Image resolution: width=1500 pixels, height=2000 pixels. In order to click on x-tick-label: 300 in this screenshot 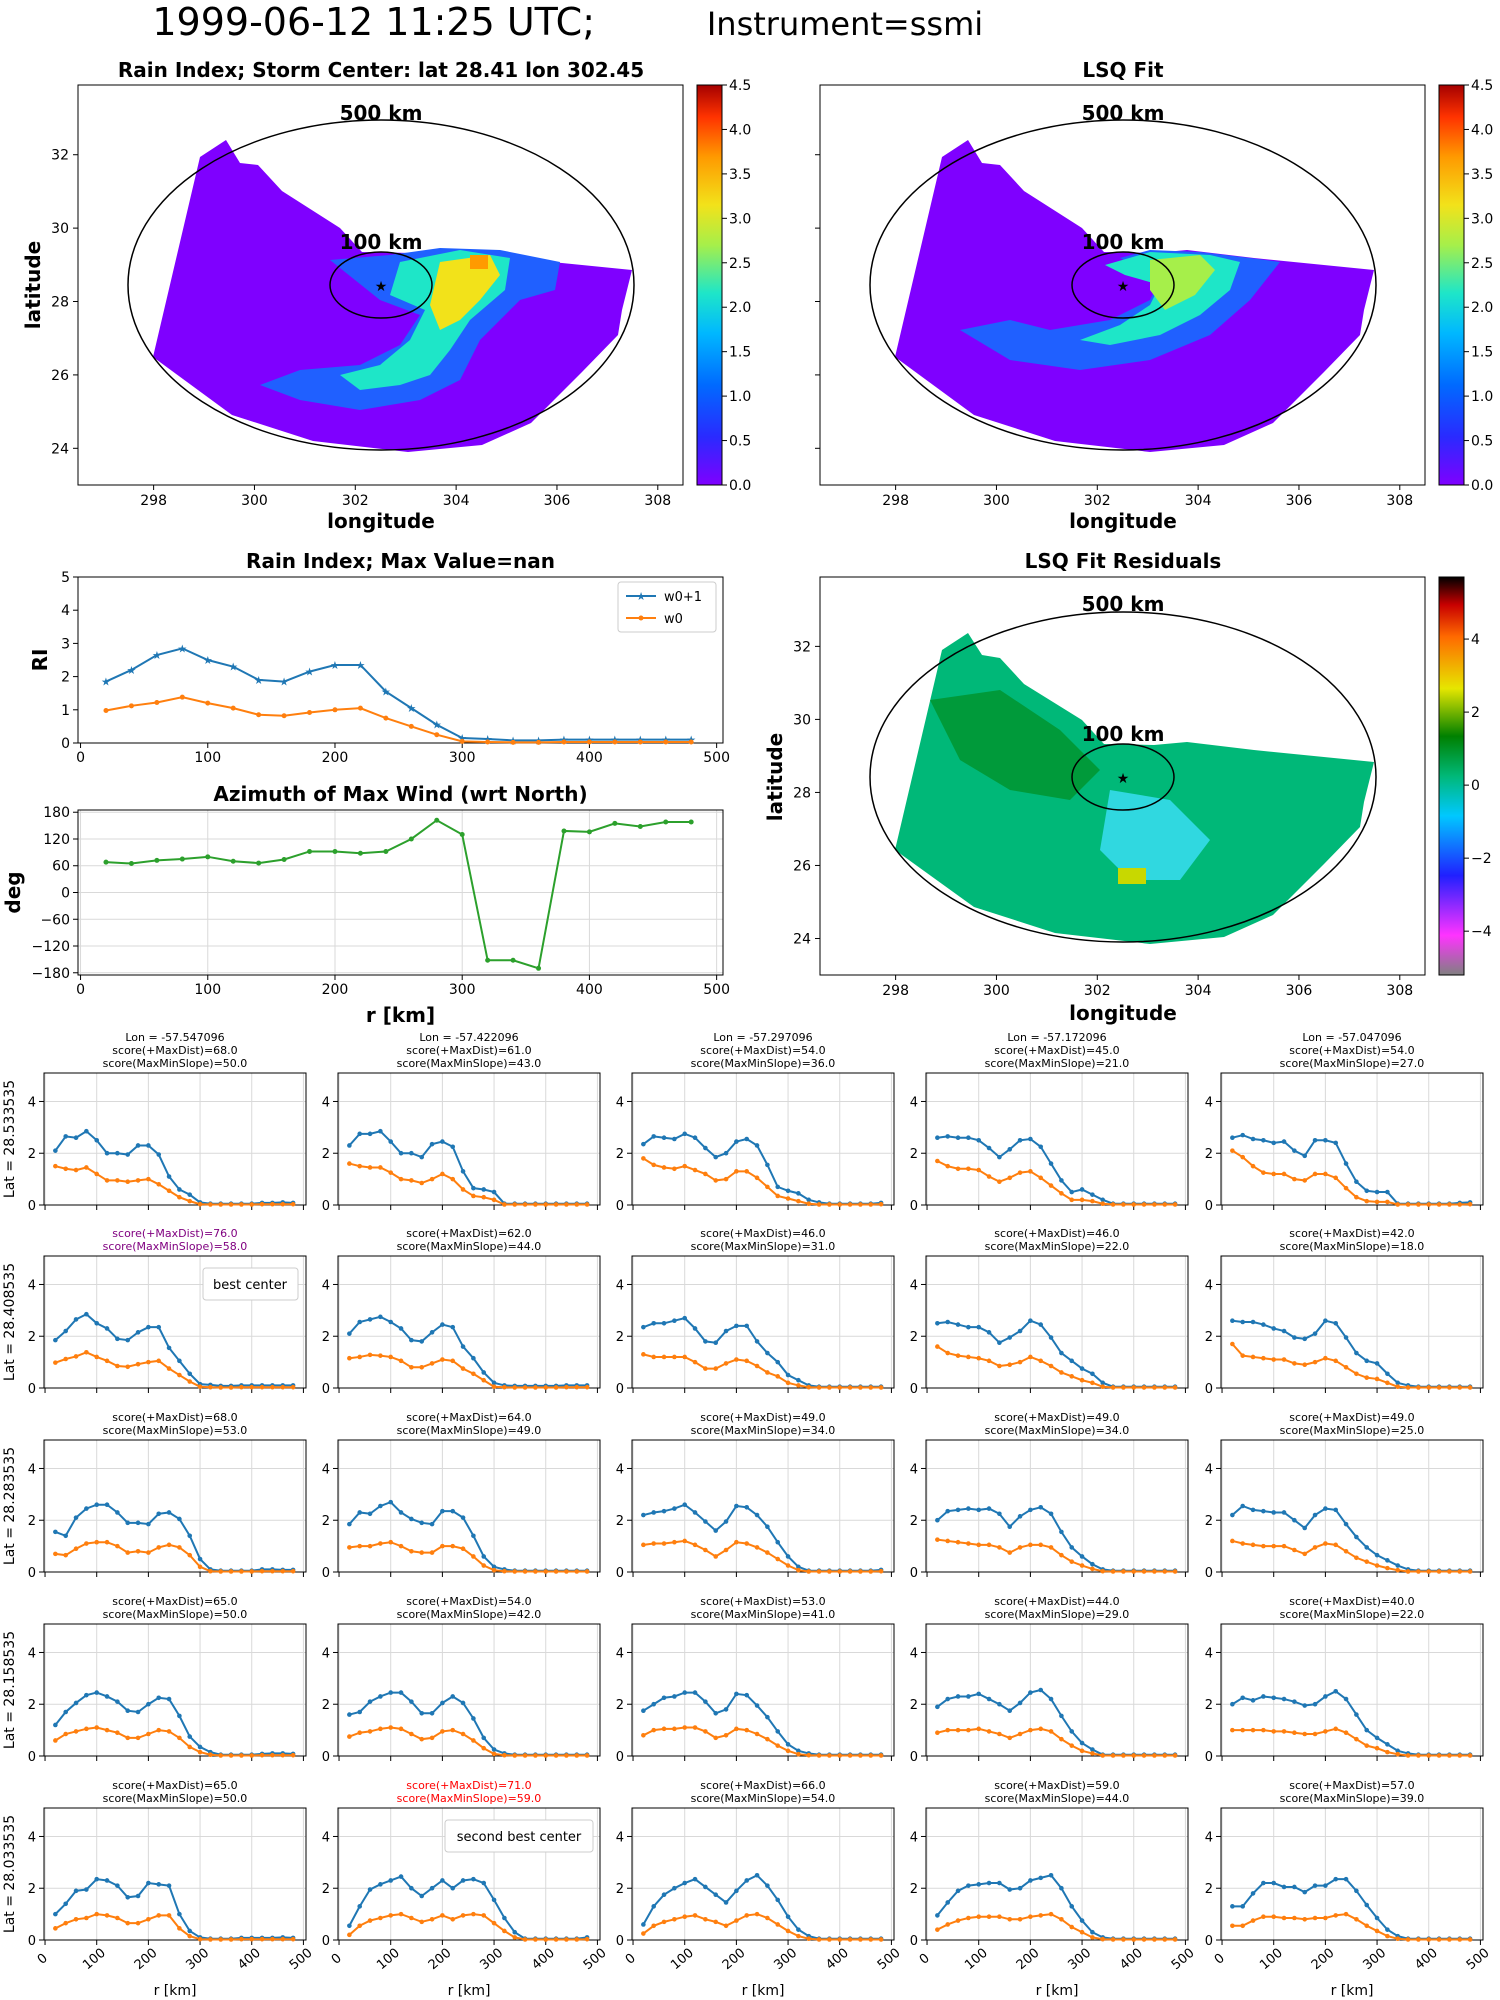, I will do `click(491, 1959)`.